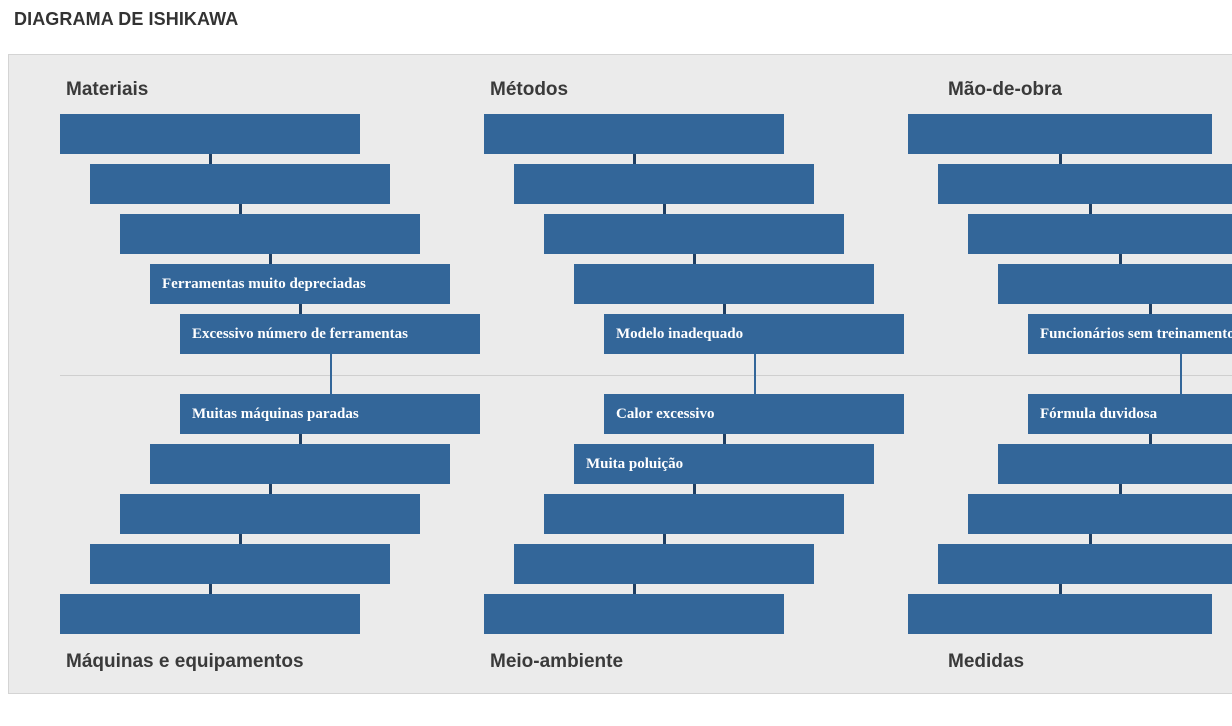 The width and height of the screenshot is (1232, 726). Describe the element at coordinates (107, 89) in the screenshot. I see `category-title-materiais: Materiais` at that location.